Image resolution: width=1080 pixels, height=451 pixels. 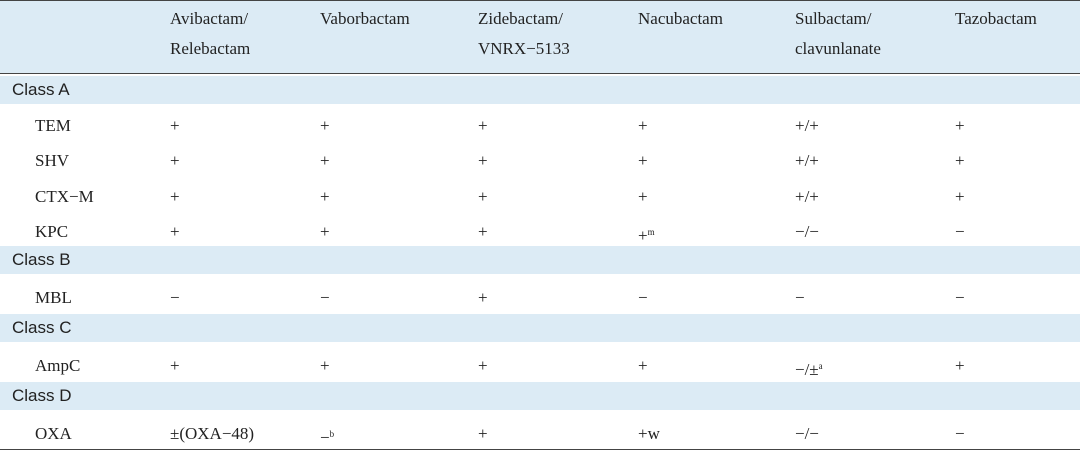 What do you see at coordinates (651, 232) in the screenshot?
I see `cell-superscript: m` at bounding box center [651, 232].